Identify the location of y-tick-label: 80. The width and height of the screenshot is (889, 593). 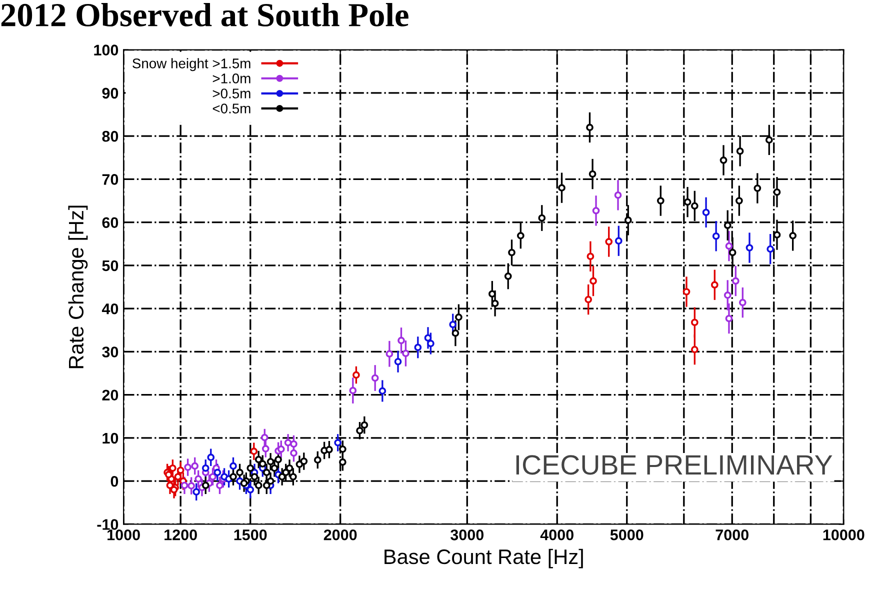
(110, 136).